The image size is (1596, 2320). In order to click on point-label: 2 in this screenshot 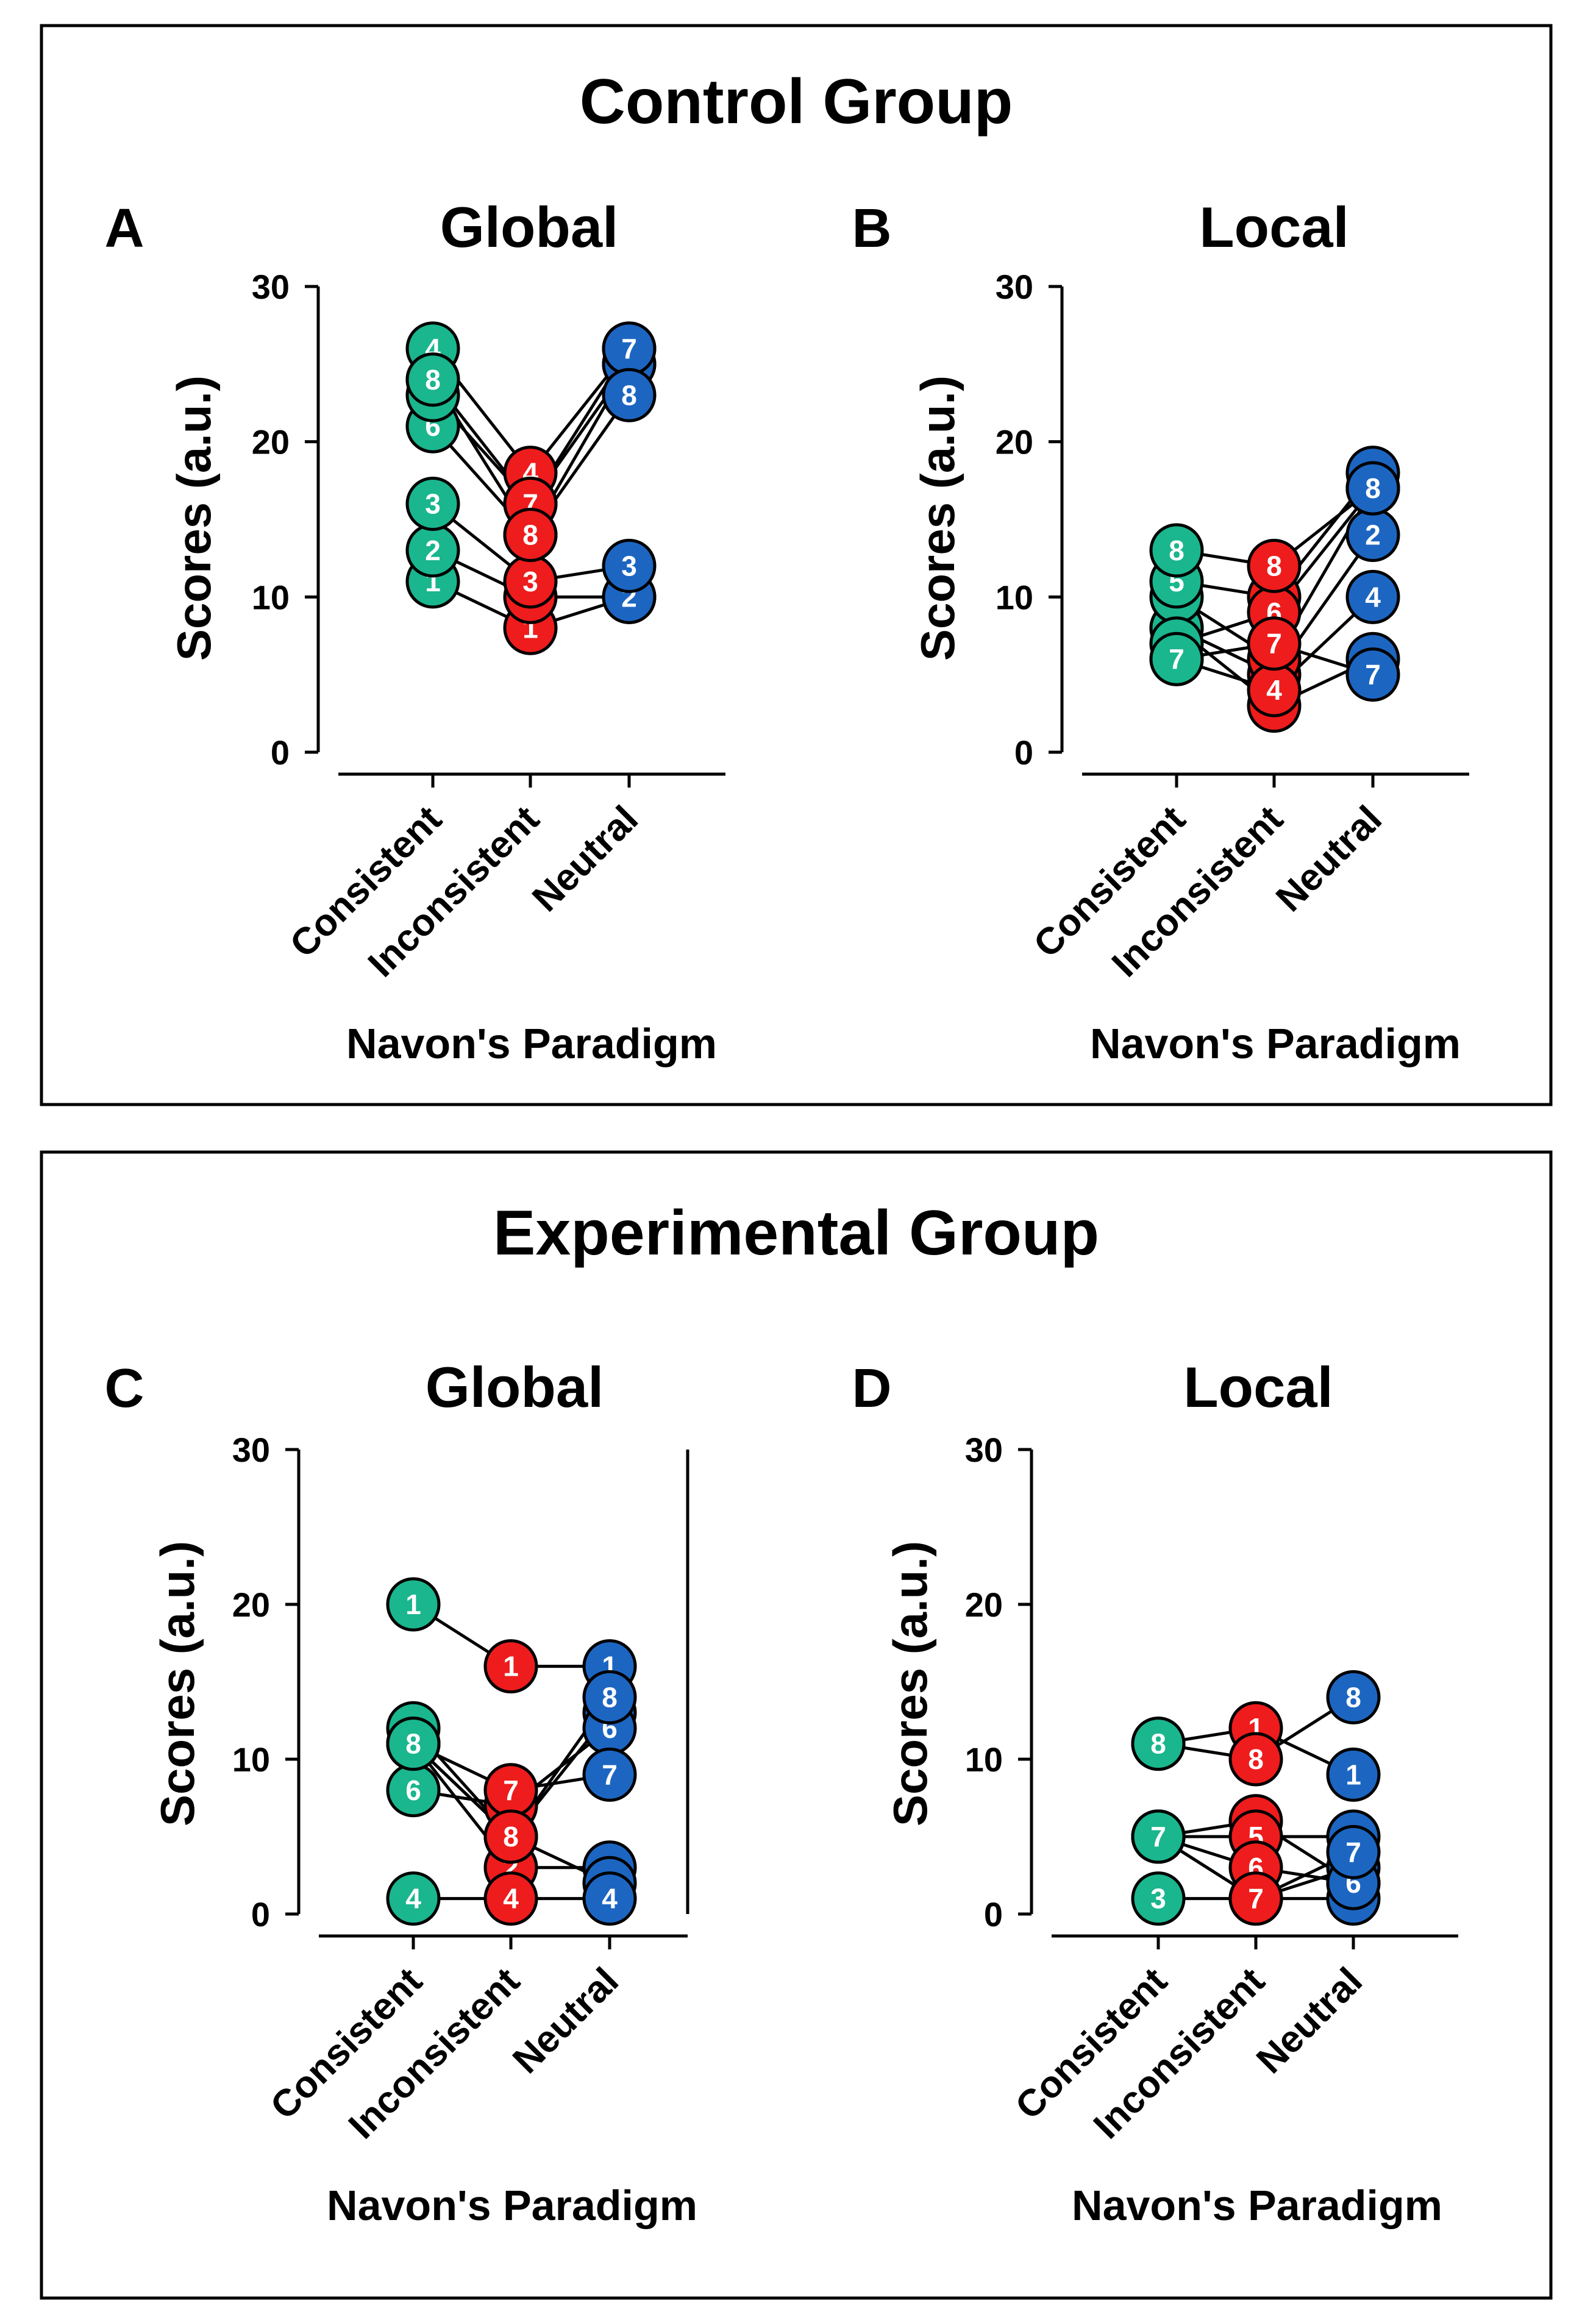, I will do `click(1373, 534)`.